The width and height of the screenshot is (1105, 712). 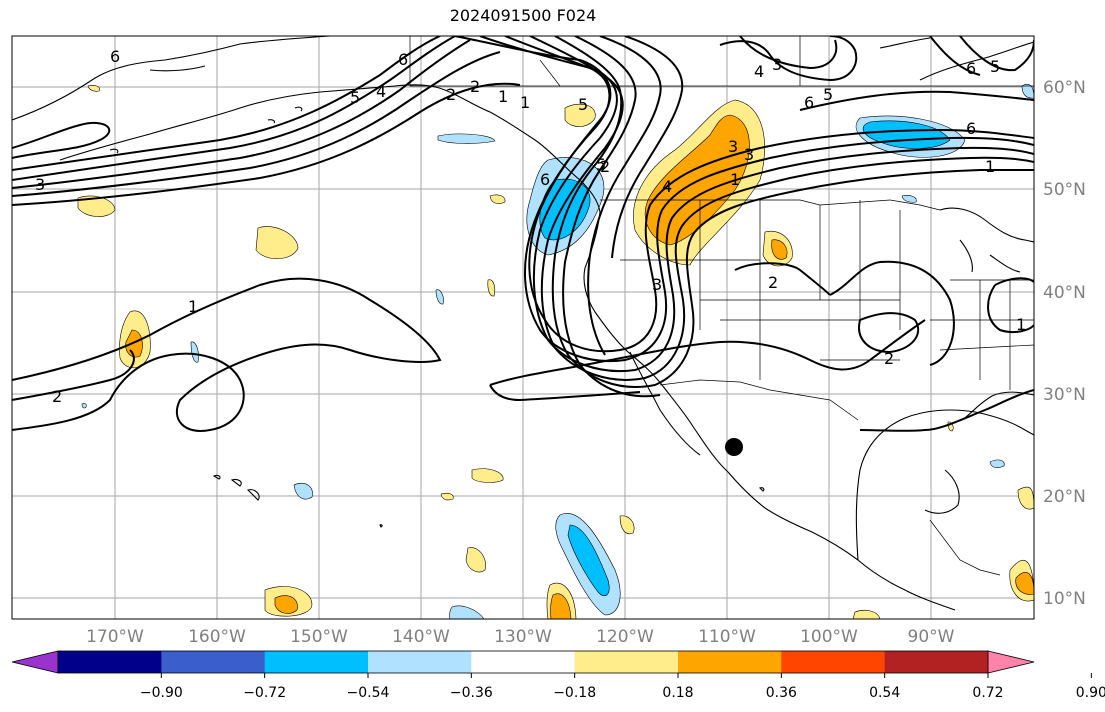 I want to click on colorbar-tick-label: 0.36, so click(x=781, y=693).